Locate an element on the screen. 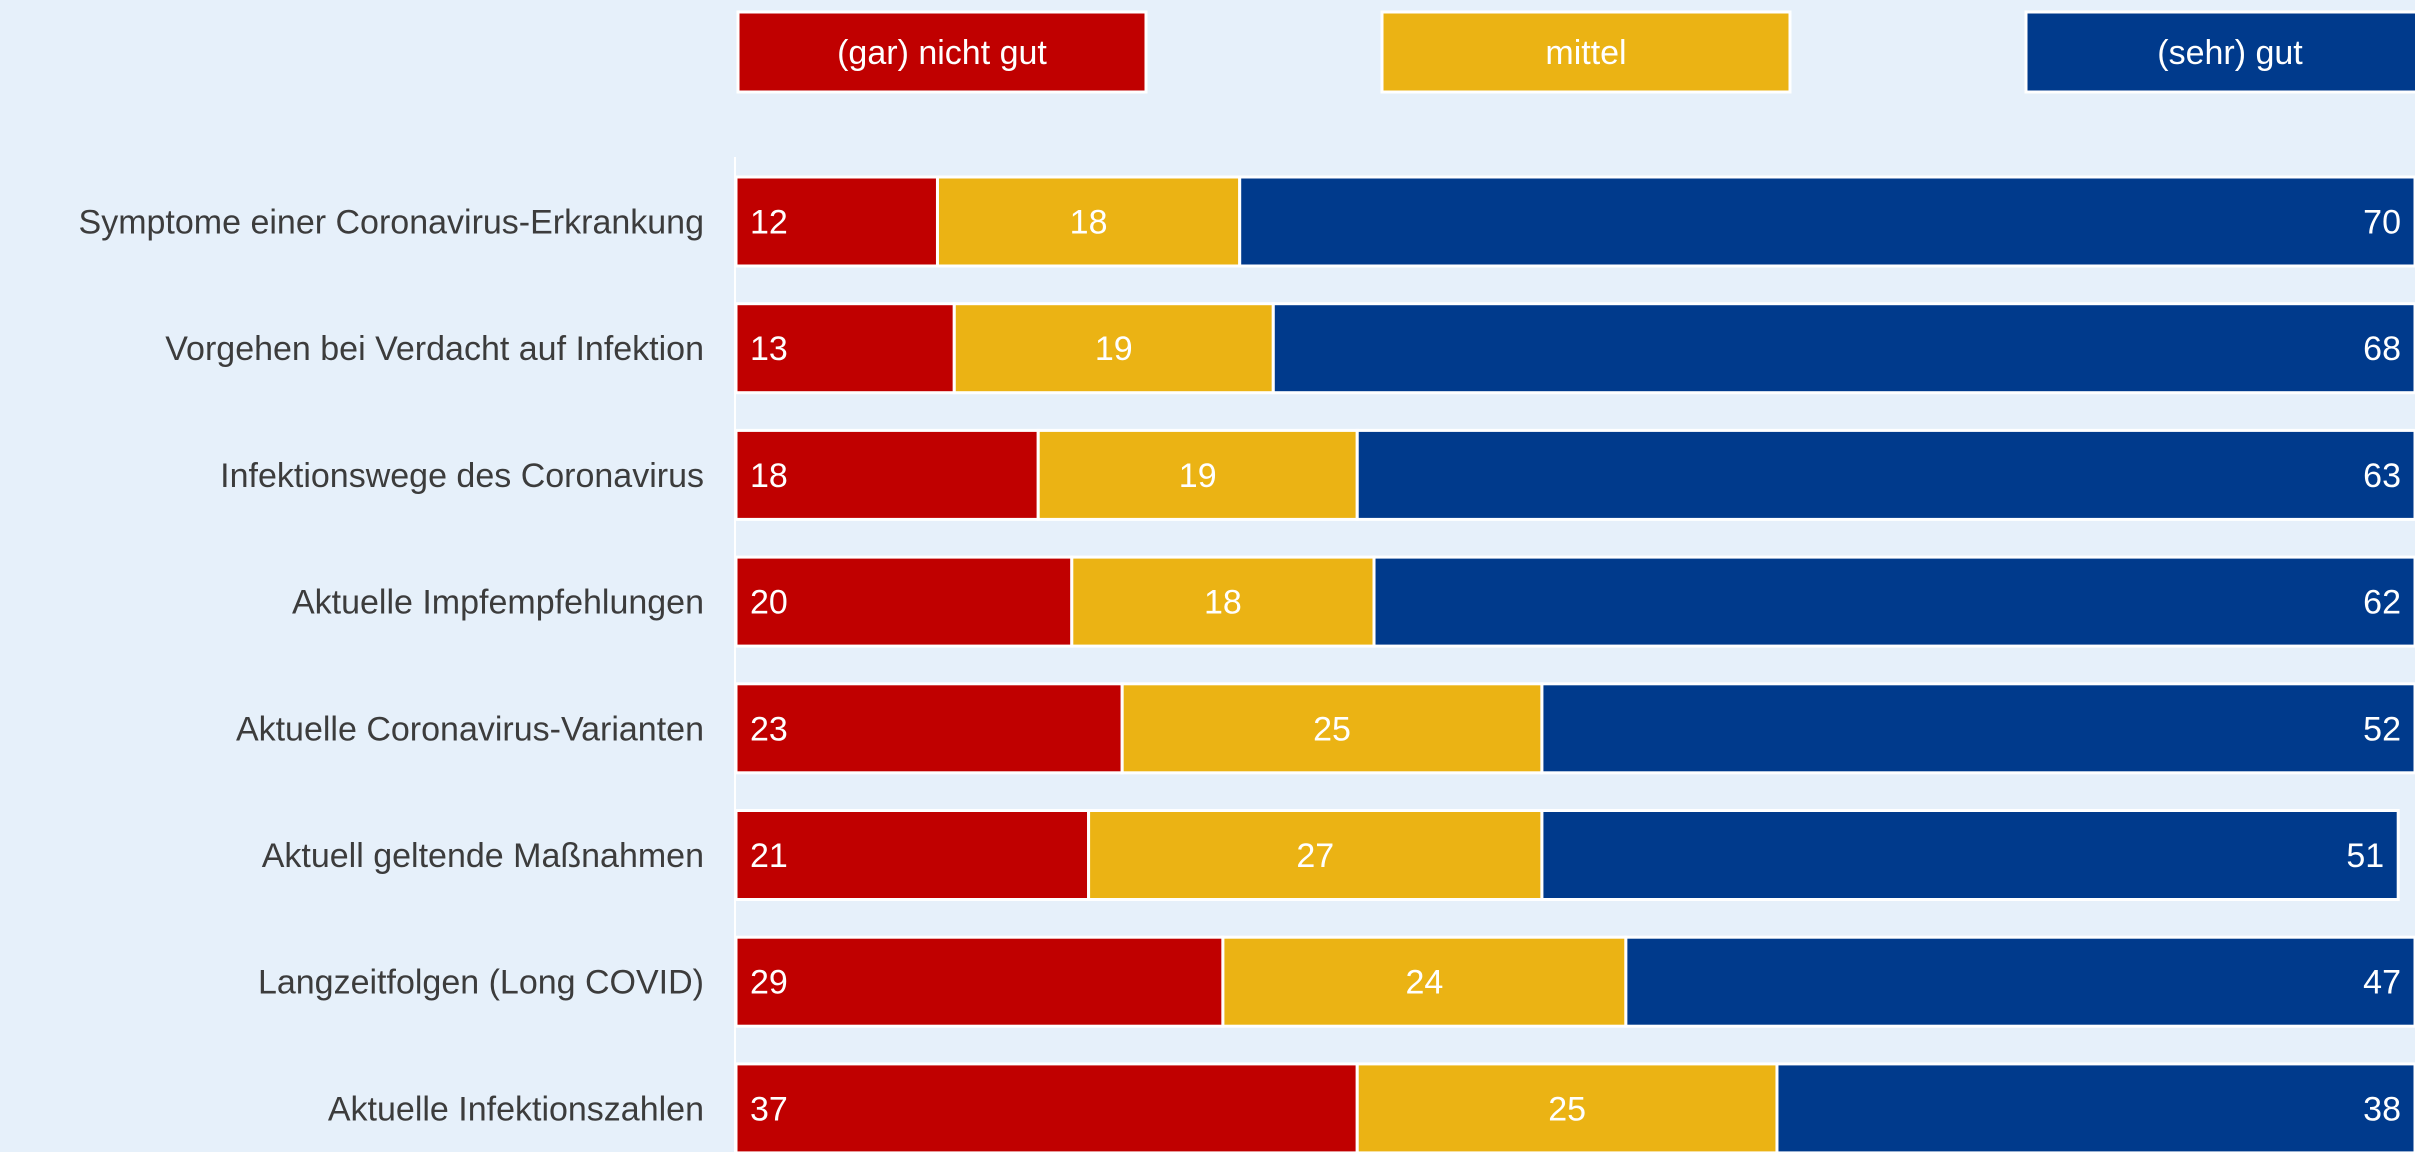  category-label-aktuelle-coronavirus-varianten: Aktuelle Coronavirus-Varianten is located at coordinates (470, 729).